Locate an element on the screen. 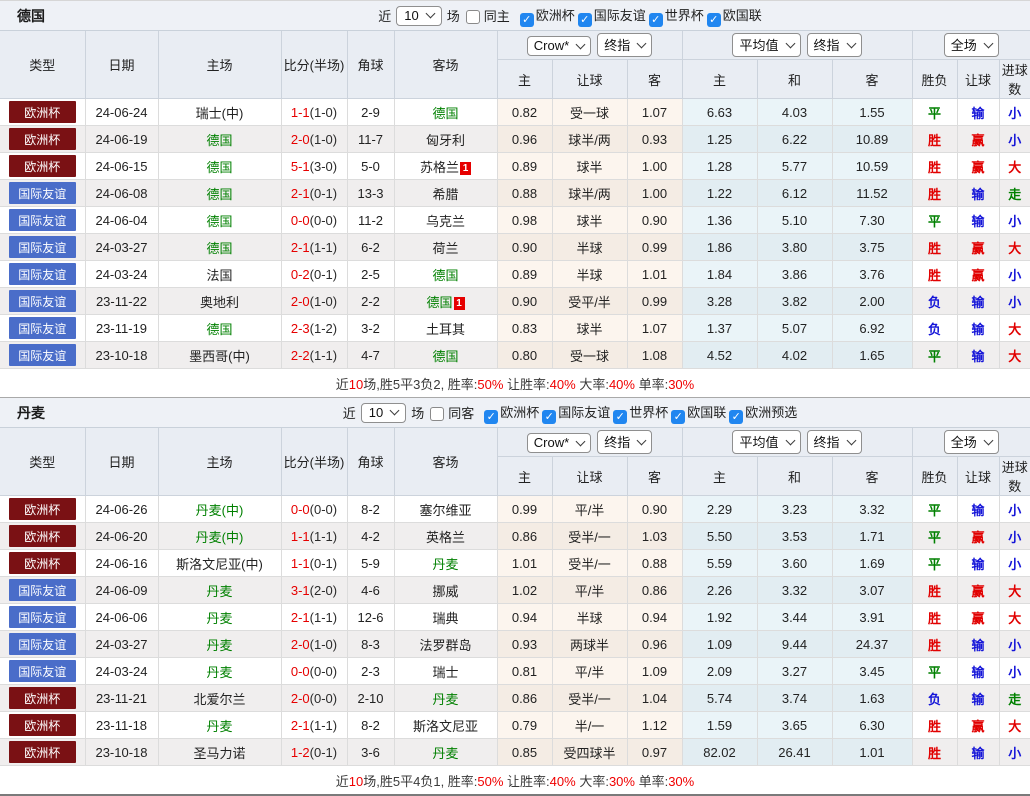 The width and height of the screenshot is (1030, 796). corner-cell: 4-2 is located at coordinates (370, 536).